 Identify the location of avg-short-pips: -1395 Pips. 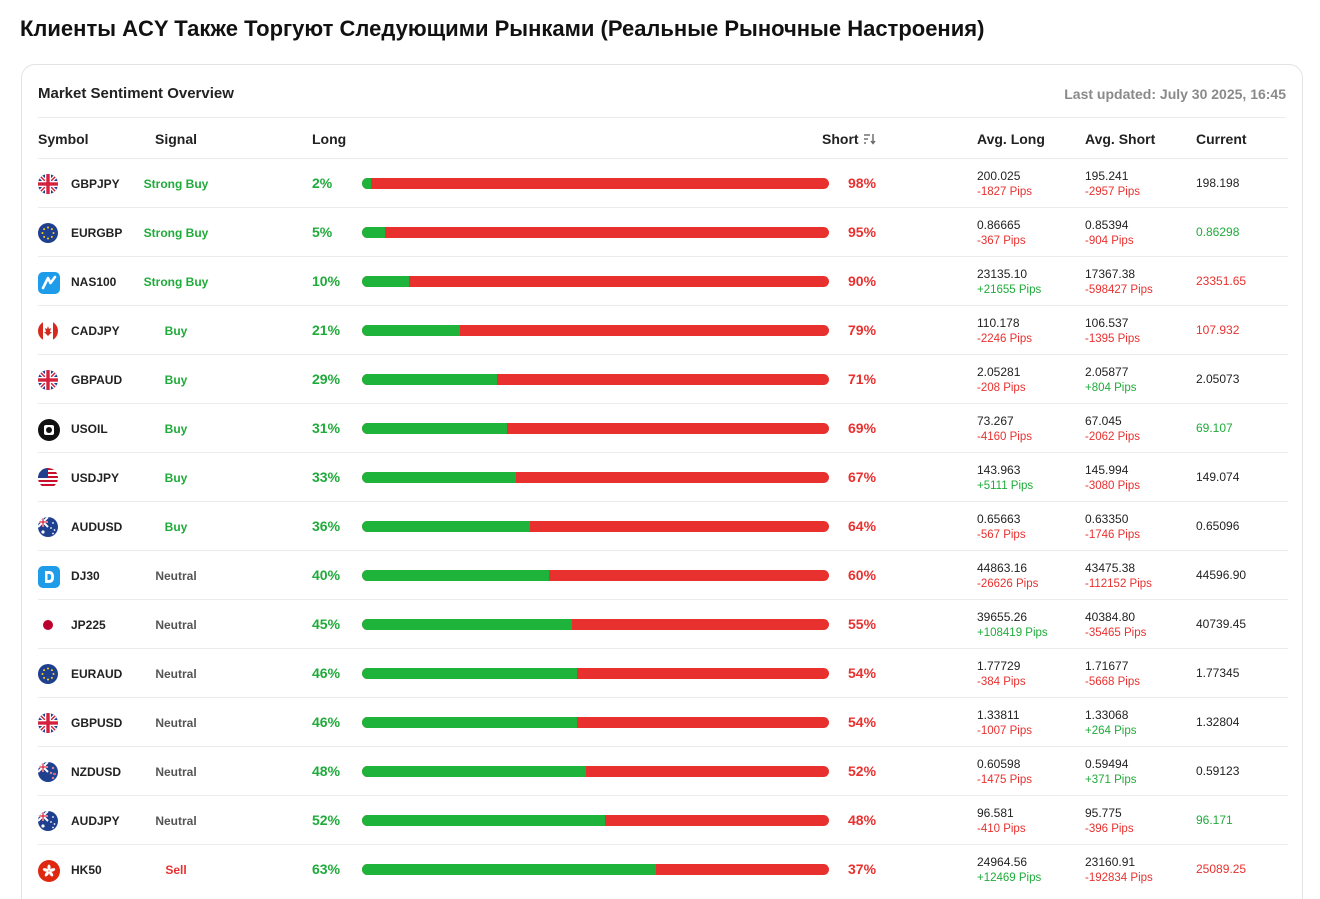
(1112, 339).